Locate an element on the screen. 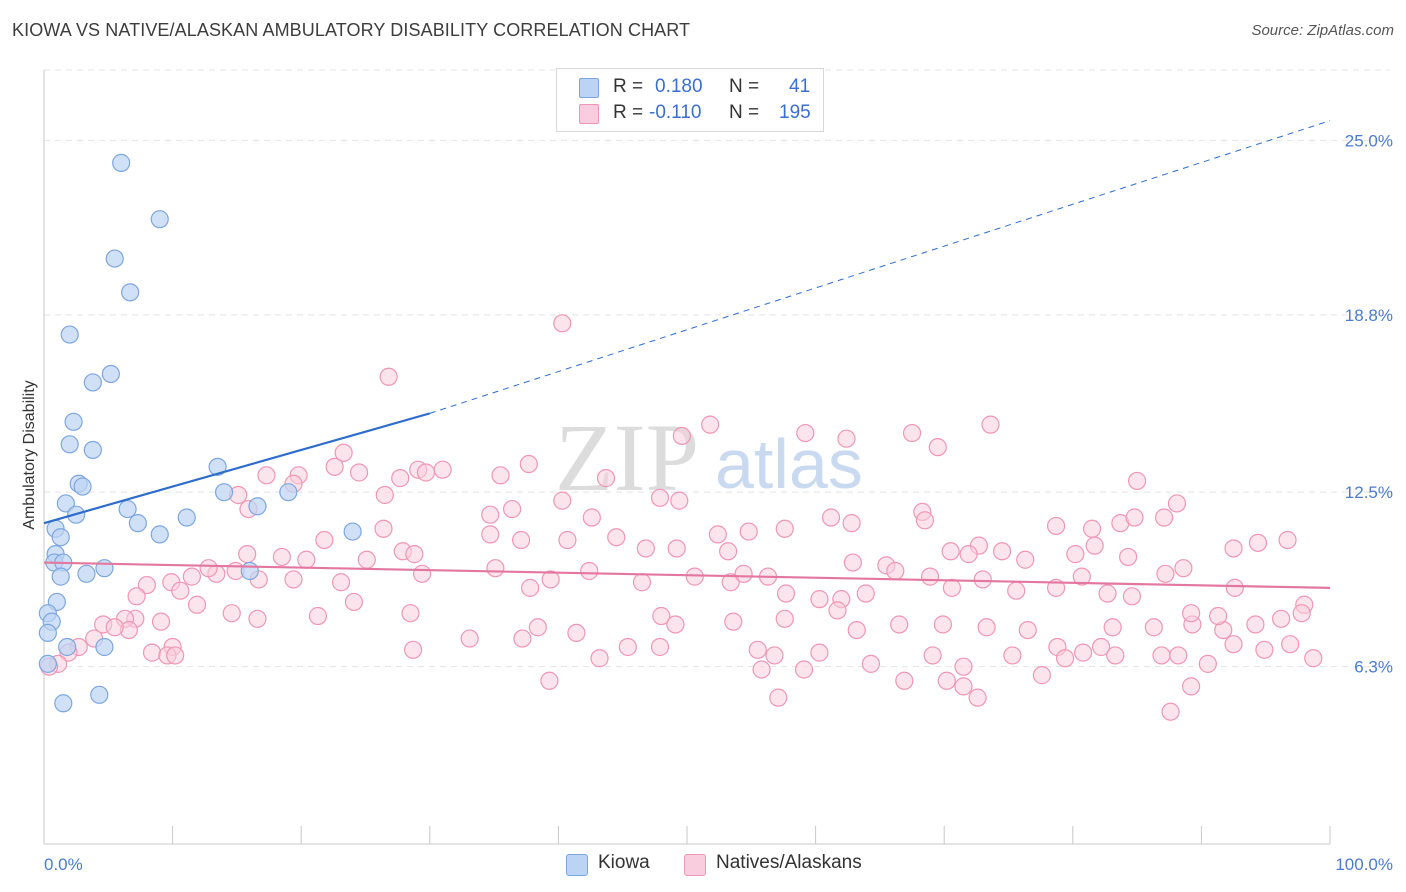  series-kiowa is located at coordinates (200, 433).